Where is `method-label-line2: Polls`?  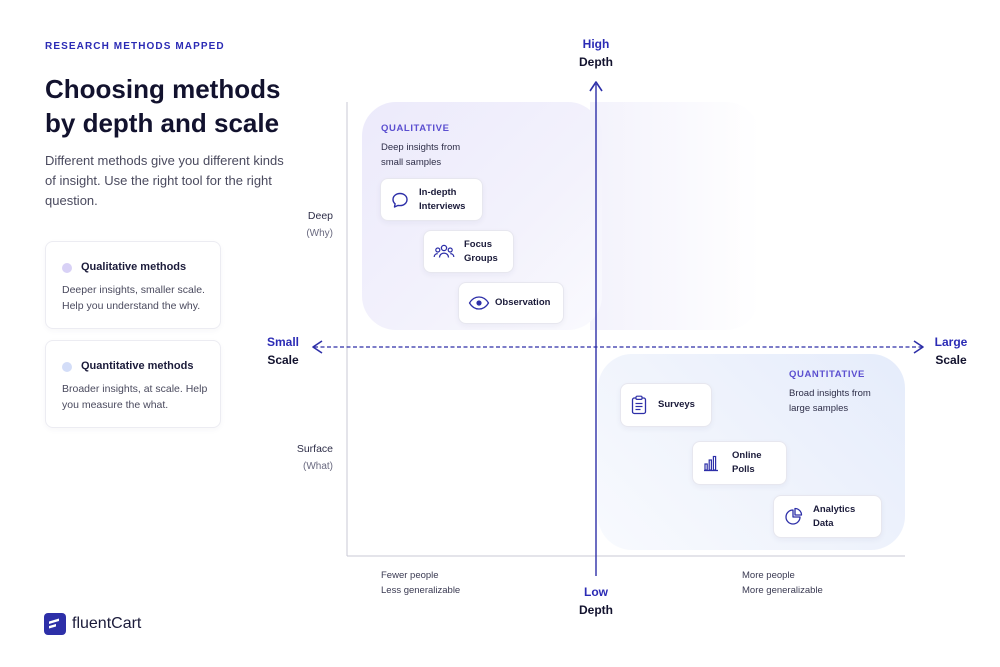 method-label-line2: Polls is located at coordinates (743, 469).